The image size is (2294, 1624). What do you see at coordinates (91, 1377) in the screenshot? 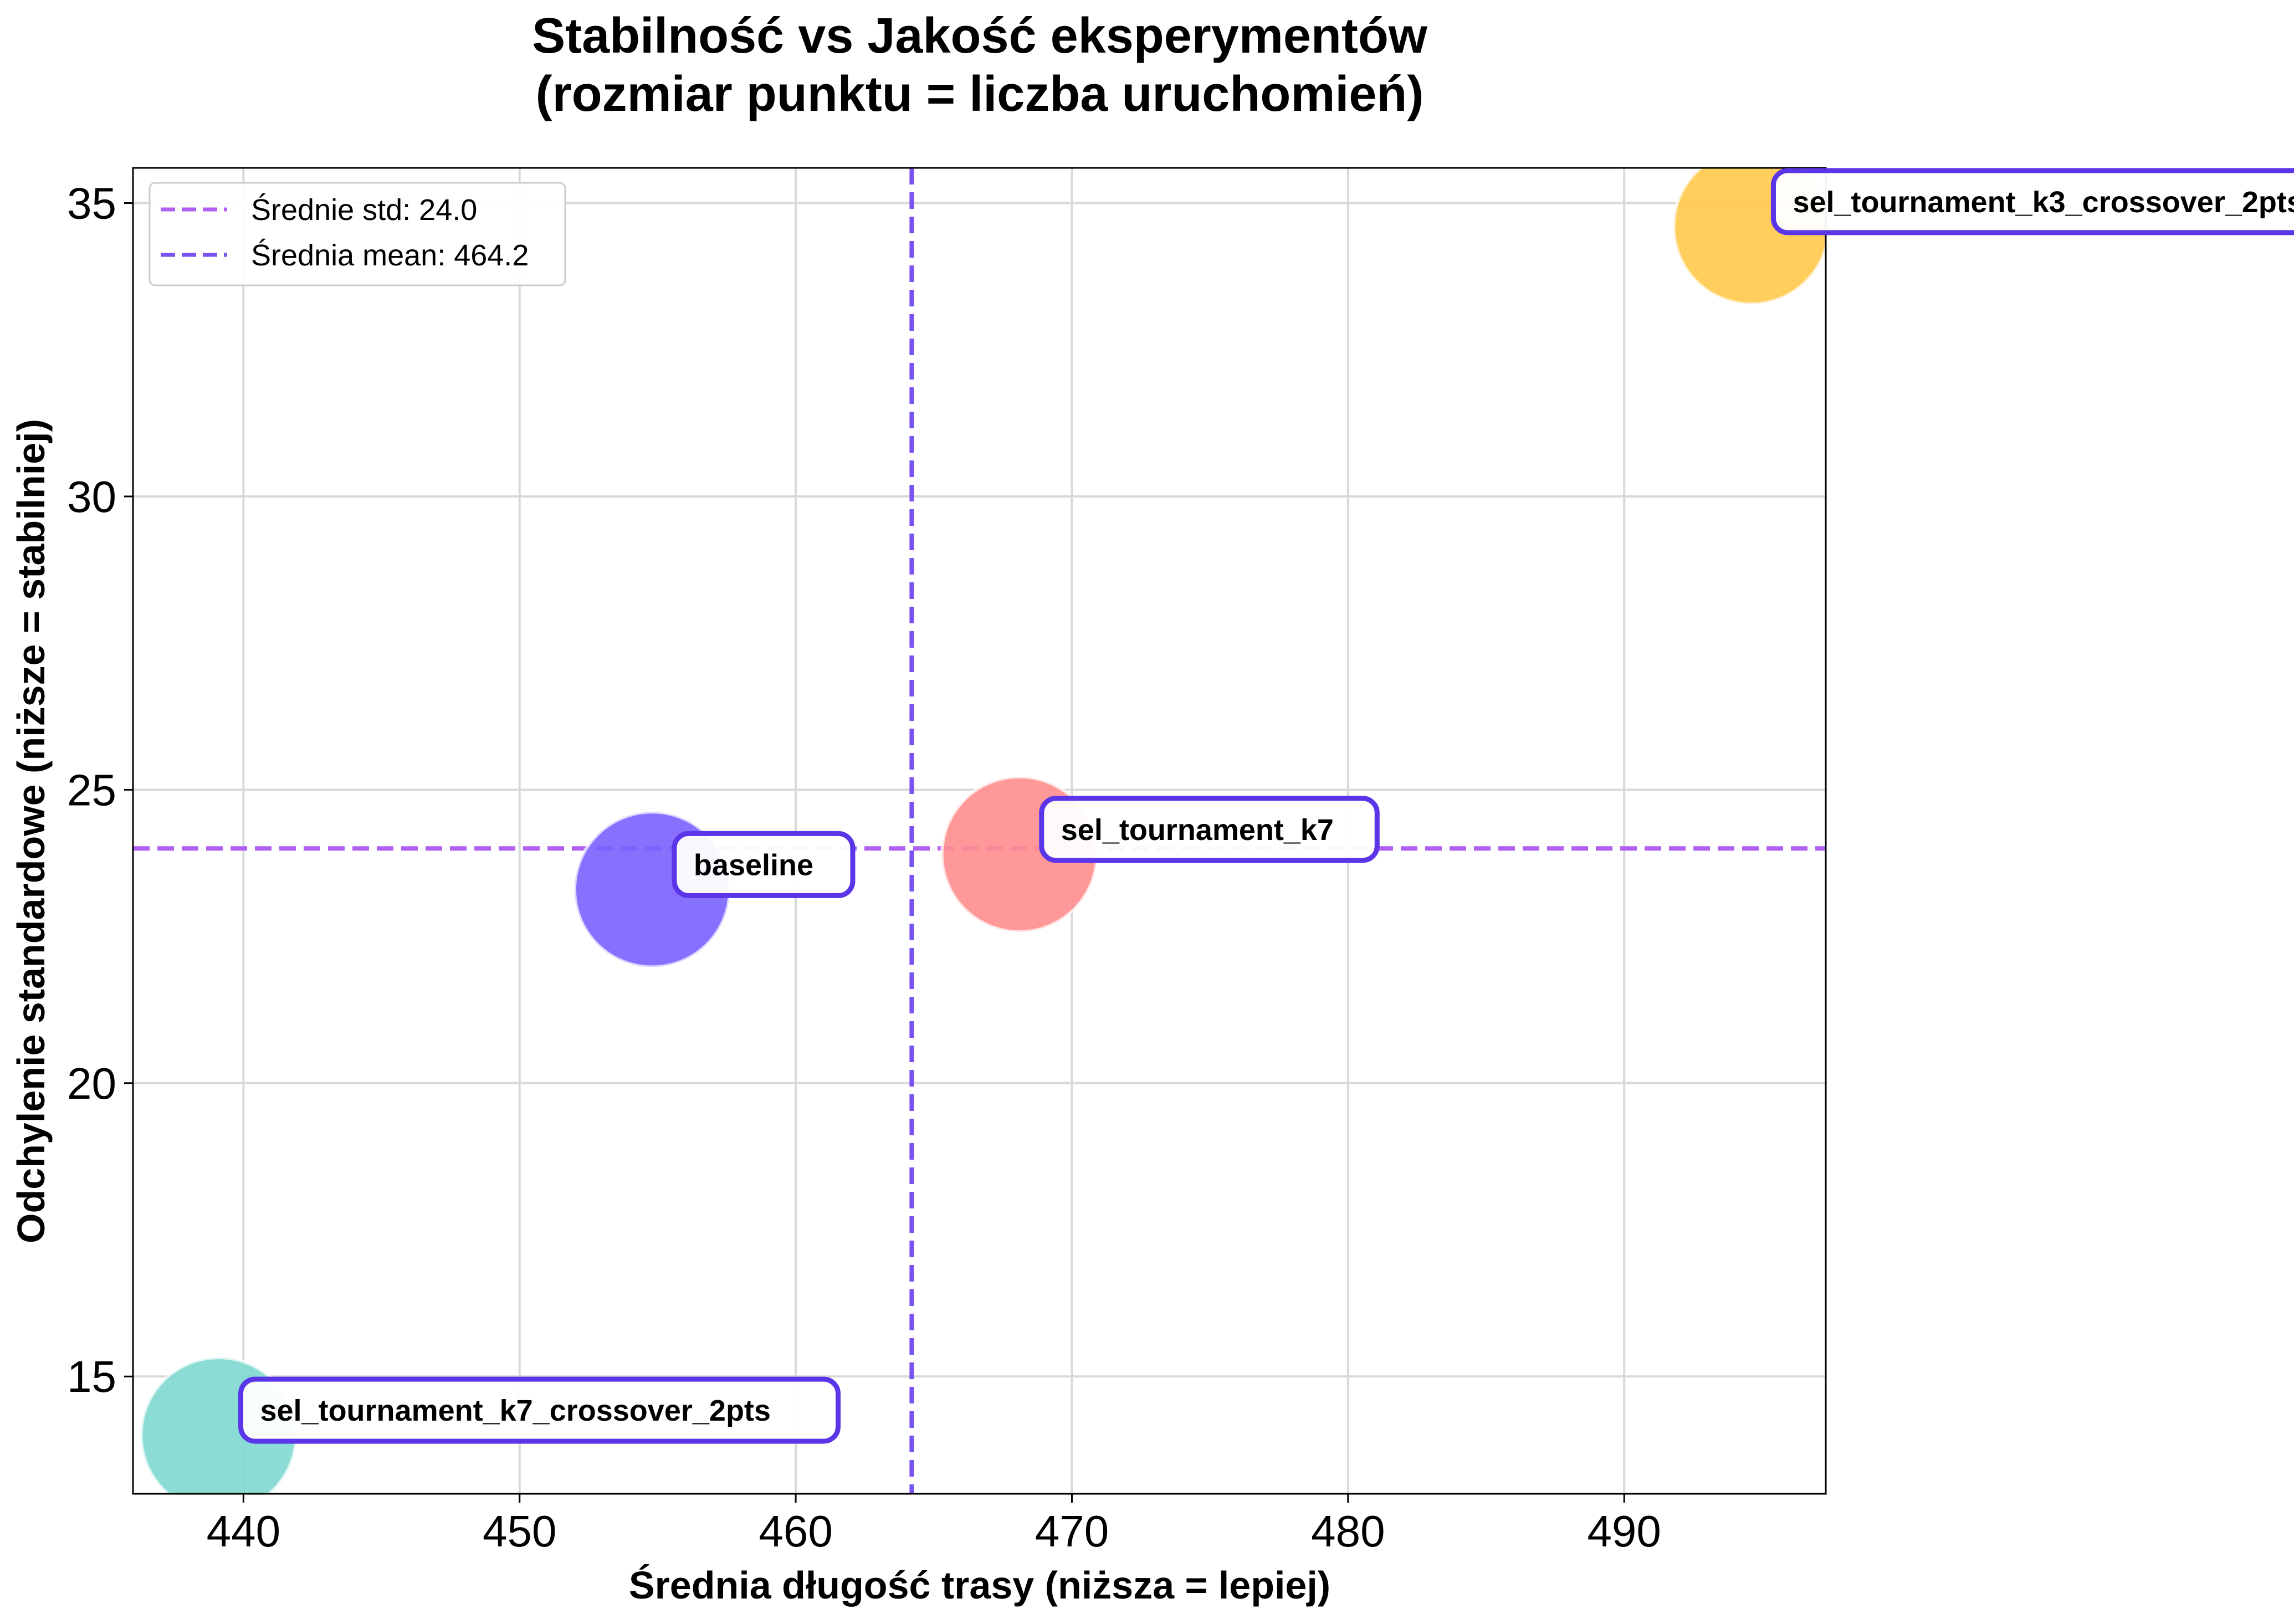
I see `y-tick-label: 15` at bounding box center [91, 1377].